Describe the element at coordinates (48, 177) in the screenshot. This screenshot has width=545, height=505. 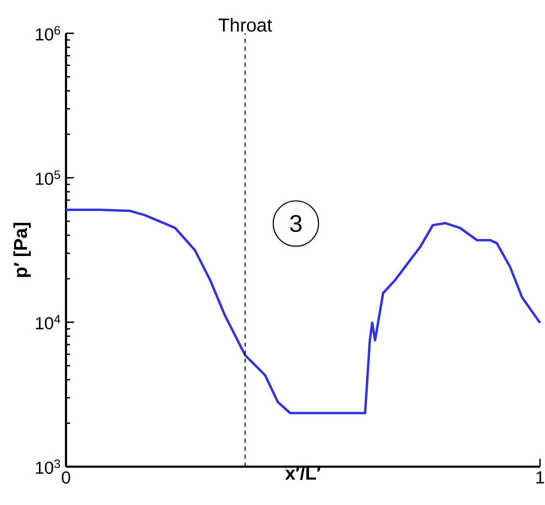
I see `y-tick-label: 10$^{5}$` at that location.